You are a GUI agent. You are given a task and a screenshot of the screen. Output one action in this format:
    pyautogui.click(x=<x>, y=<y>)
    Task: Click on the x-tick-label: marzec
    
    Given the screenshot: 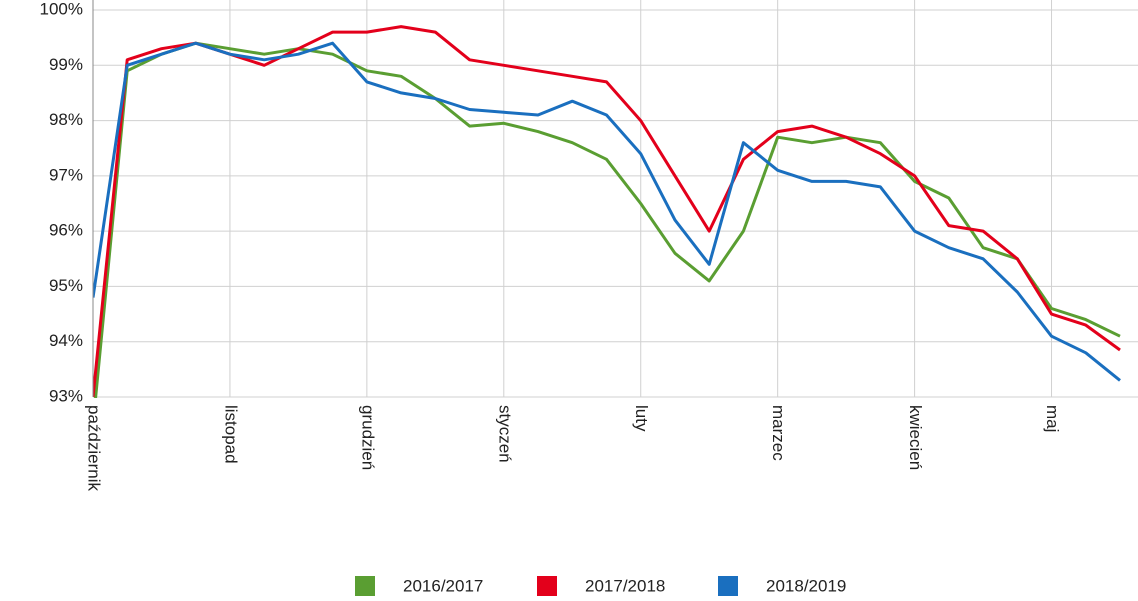 What is the action you would take?
    pyautogui.click(x=778, y=433)
    